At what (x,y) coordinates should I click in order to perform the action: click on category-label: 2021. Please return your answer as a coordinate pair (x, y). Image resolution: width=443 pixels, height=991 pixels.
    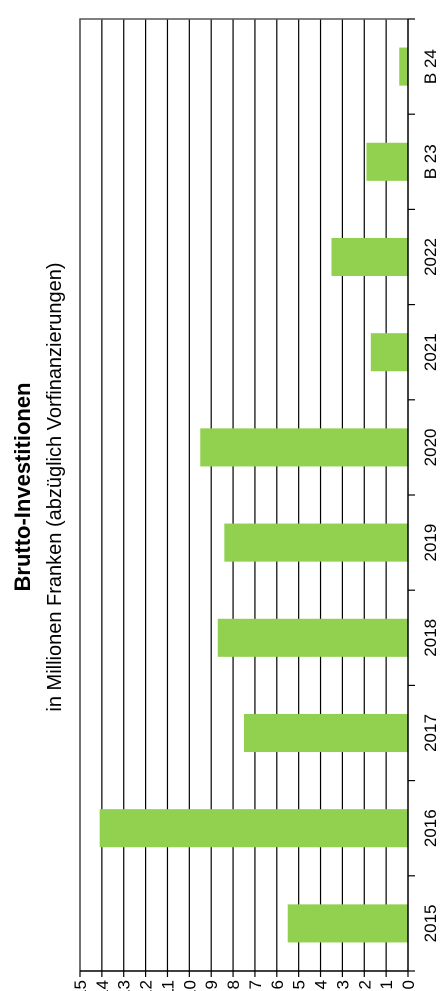
    Looking at the image, I should click on (430, 352).